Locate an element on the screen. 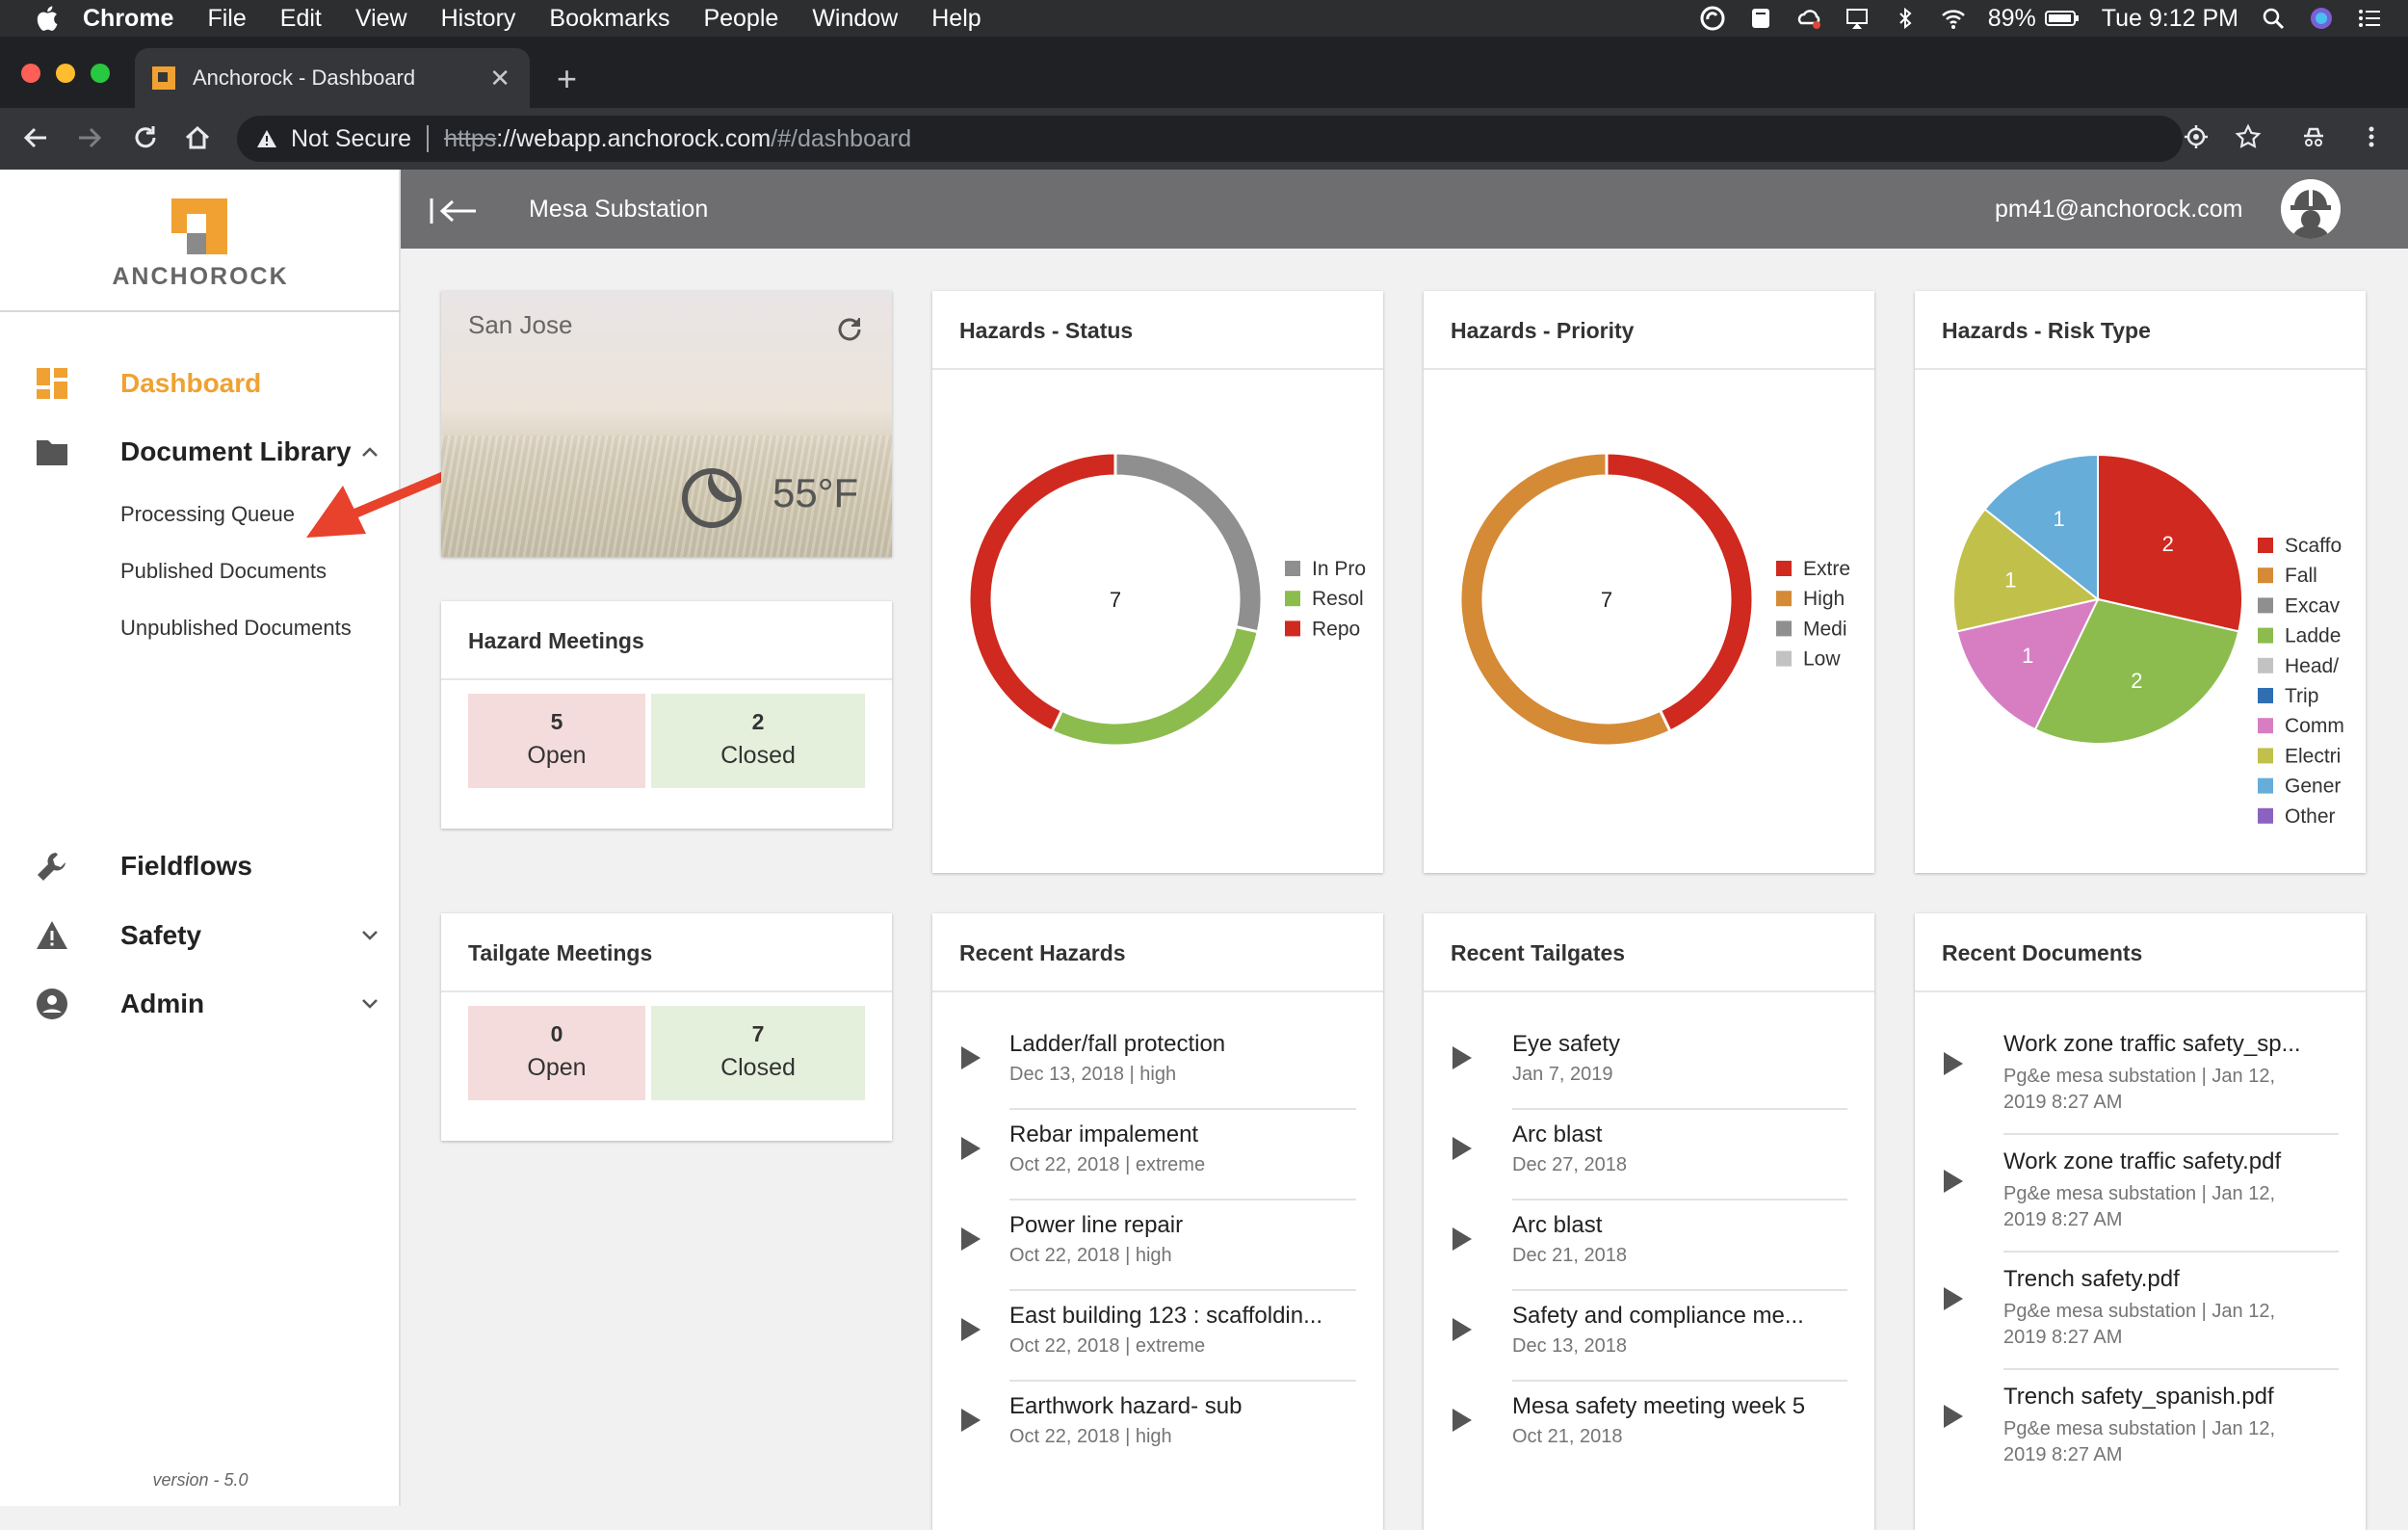  menu-people: People is located at coordinates (741, 18).